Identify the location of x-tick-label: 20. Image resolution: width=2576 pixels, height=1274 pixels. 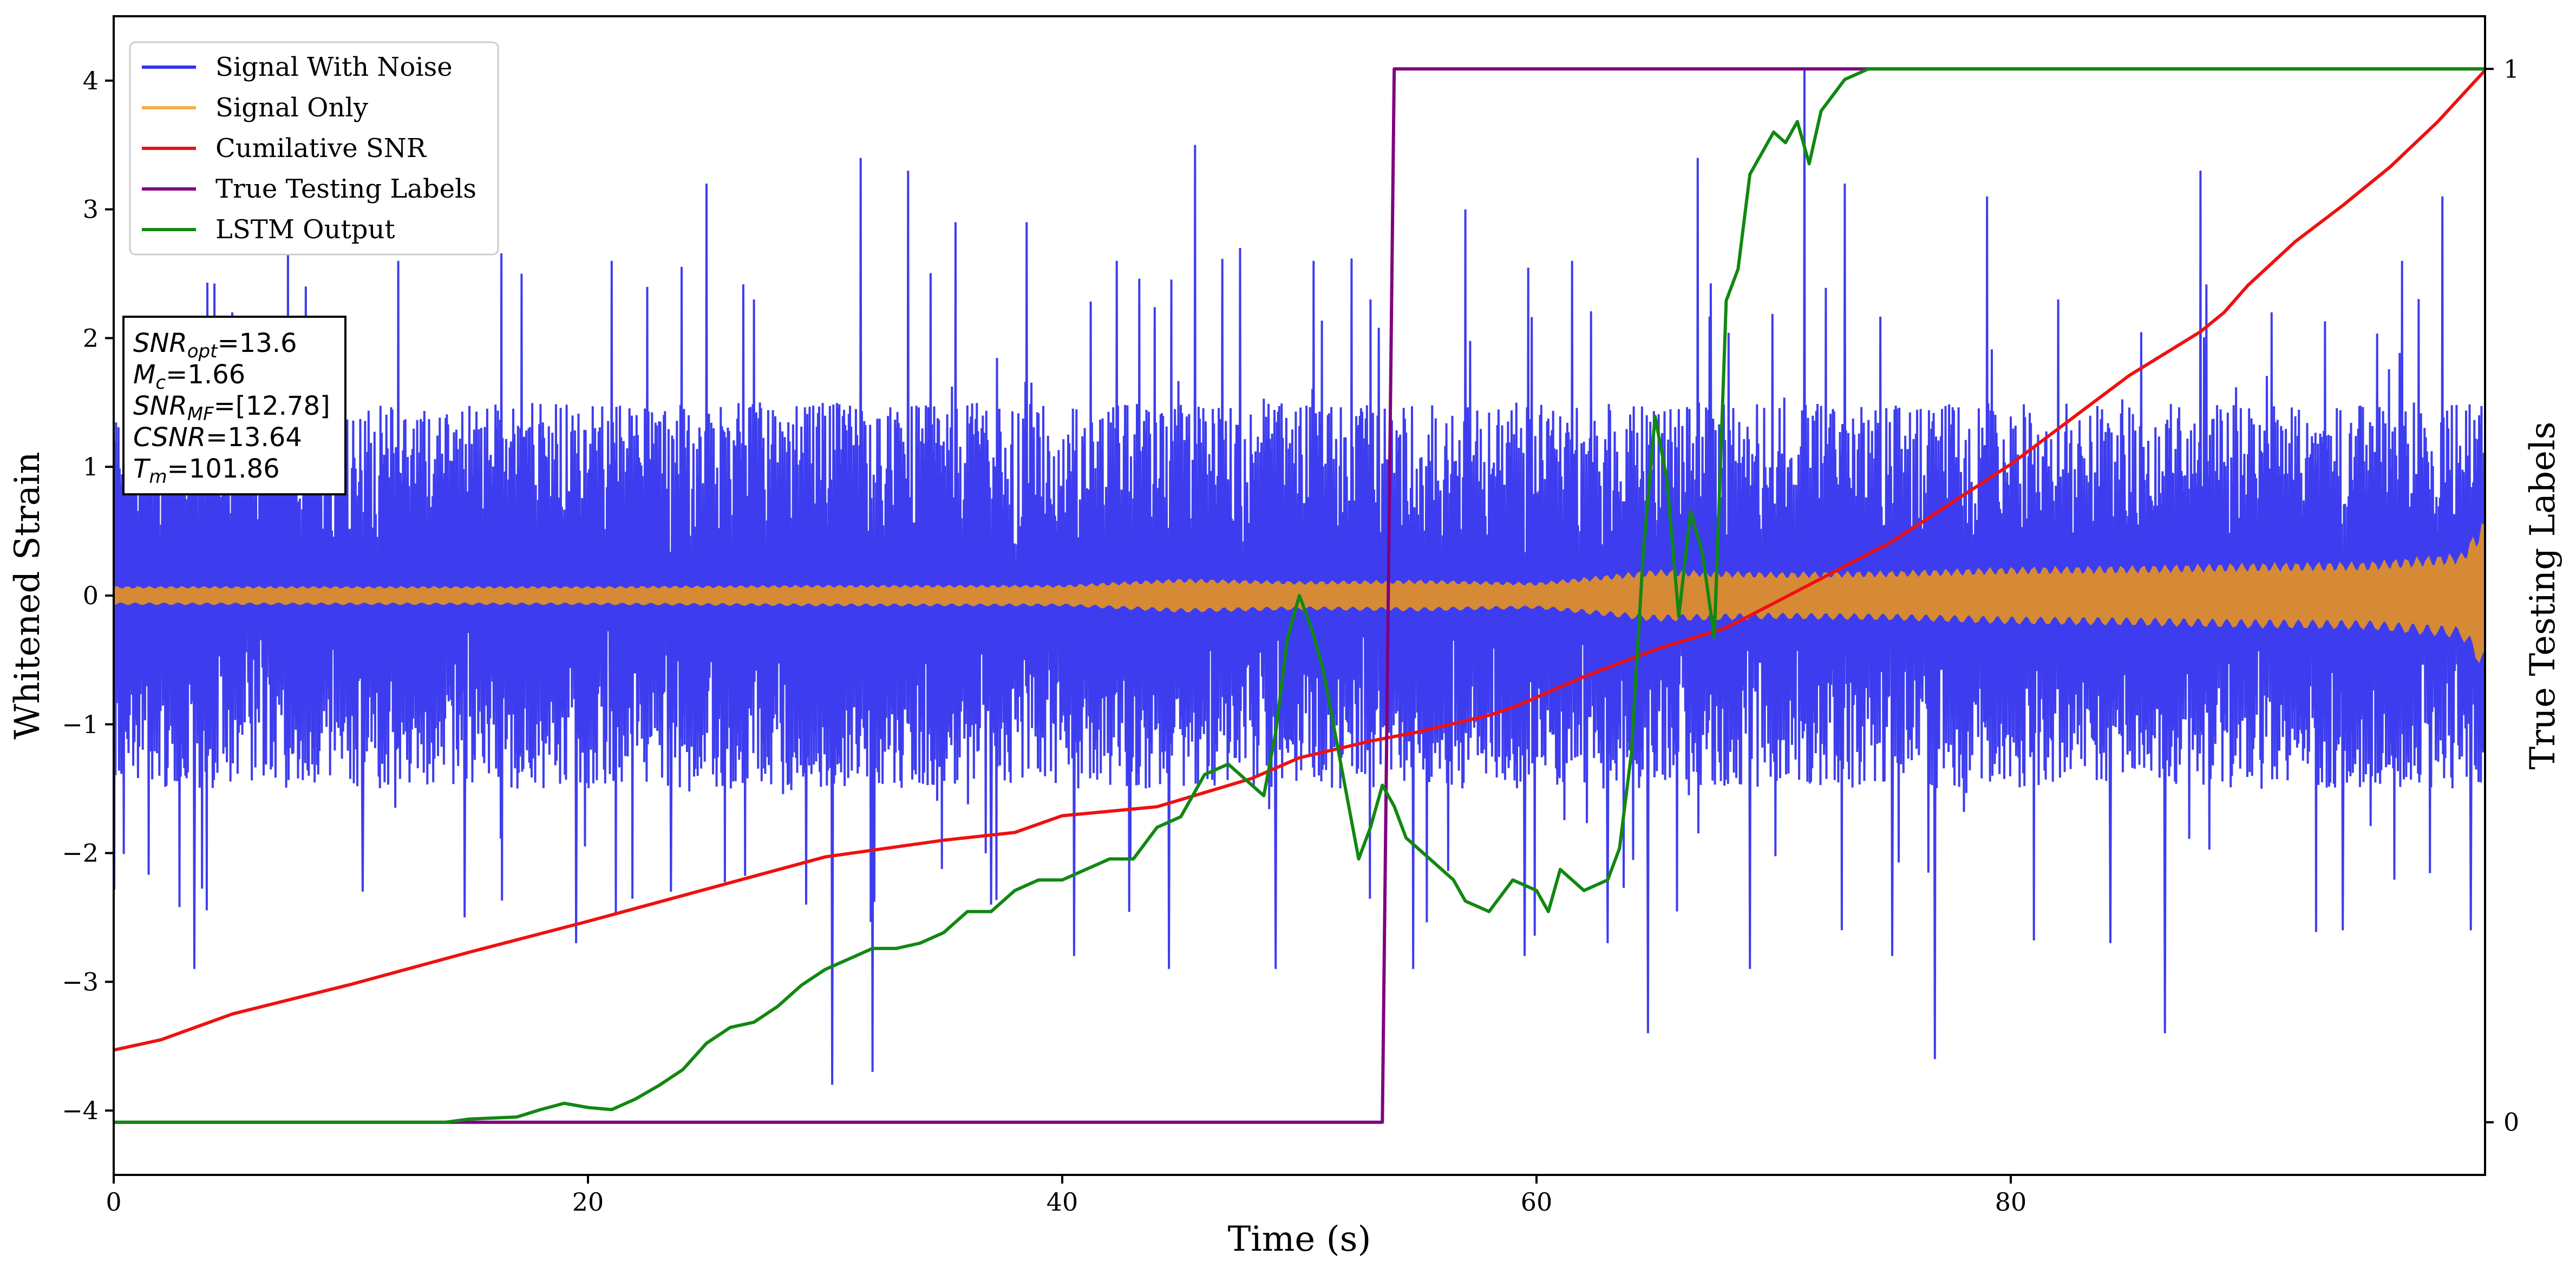
(588, 1202).